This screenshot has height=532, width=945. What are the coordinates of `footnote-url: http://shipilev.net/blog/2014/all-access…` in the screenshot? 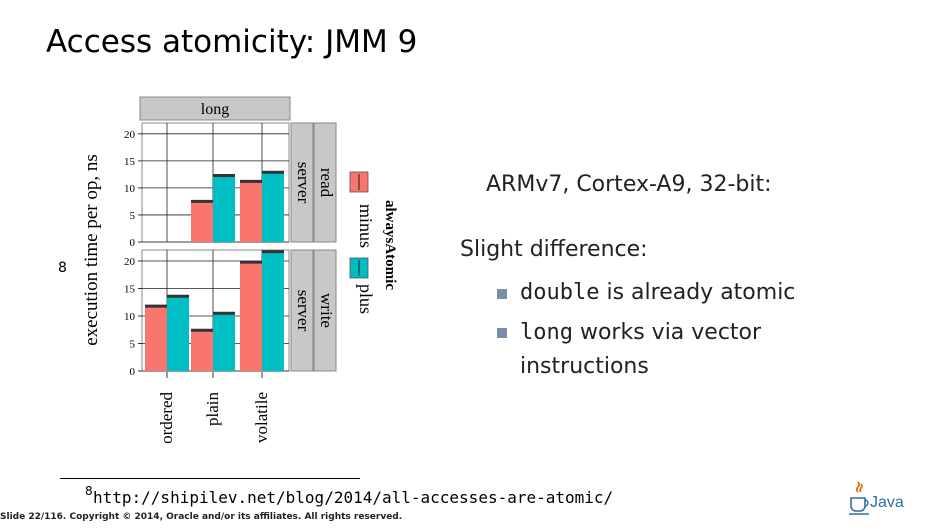 It's located at (353, 497).